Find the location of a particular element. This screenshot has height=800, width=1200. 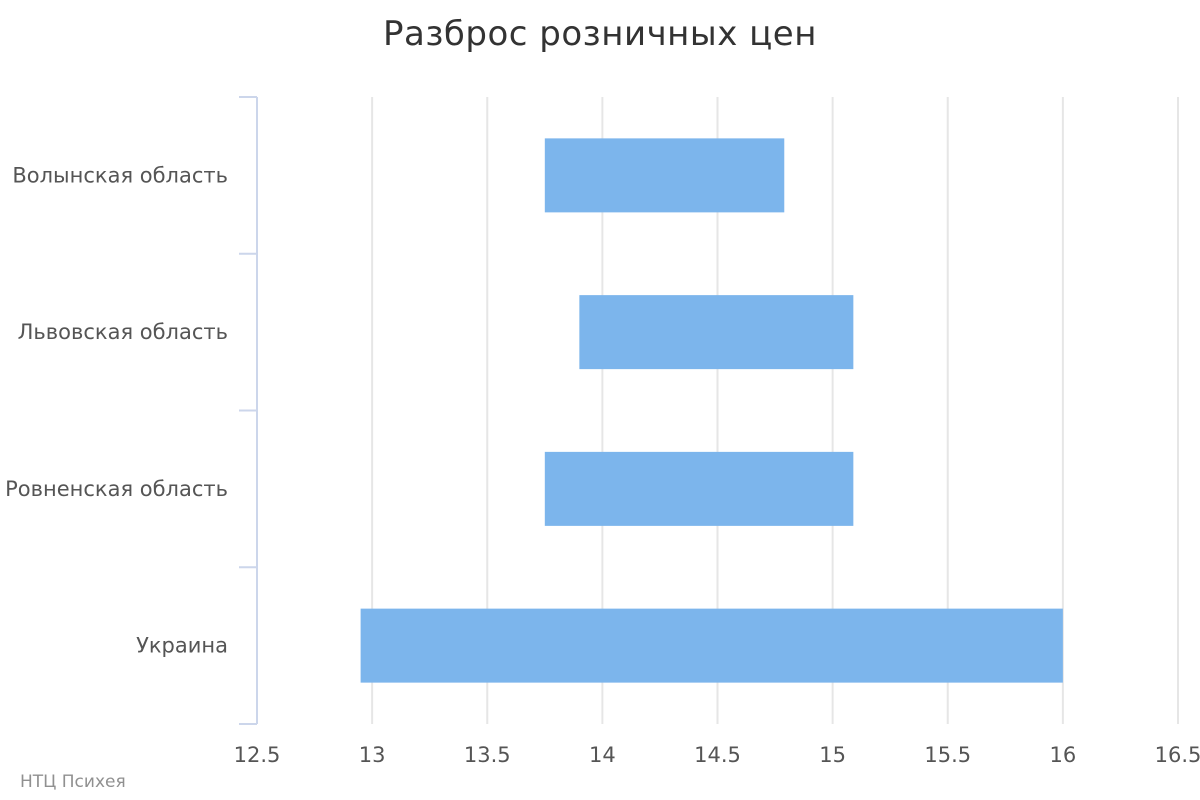

x-tick-label: 14.5 is located at coordinates (717, 755).